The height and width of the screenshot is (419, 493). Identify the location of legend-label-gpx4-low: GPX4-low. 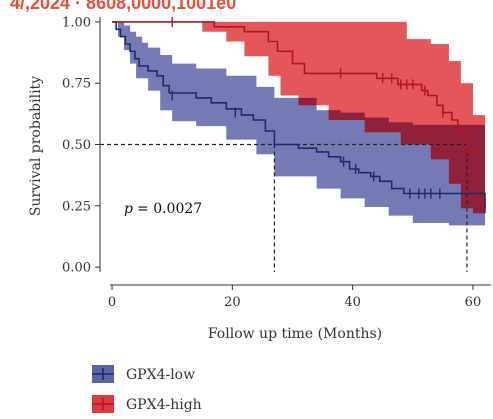
(160, 375).